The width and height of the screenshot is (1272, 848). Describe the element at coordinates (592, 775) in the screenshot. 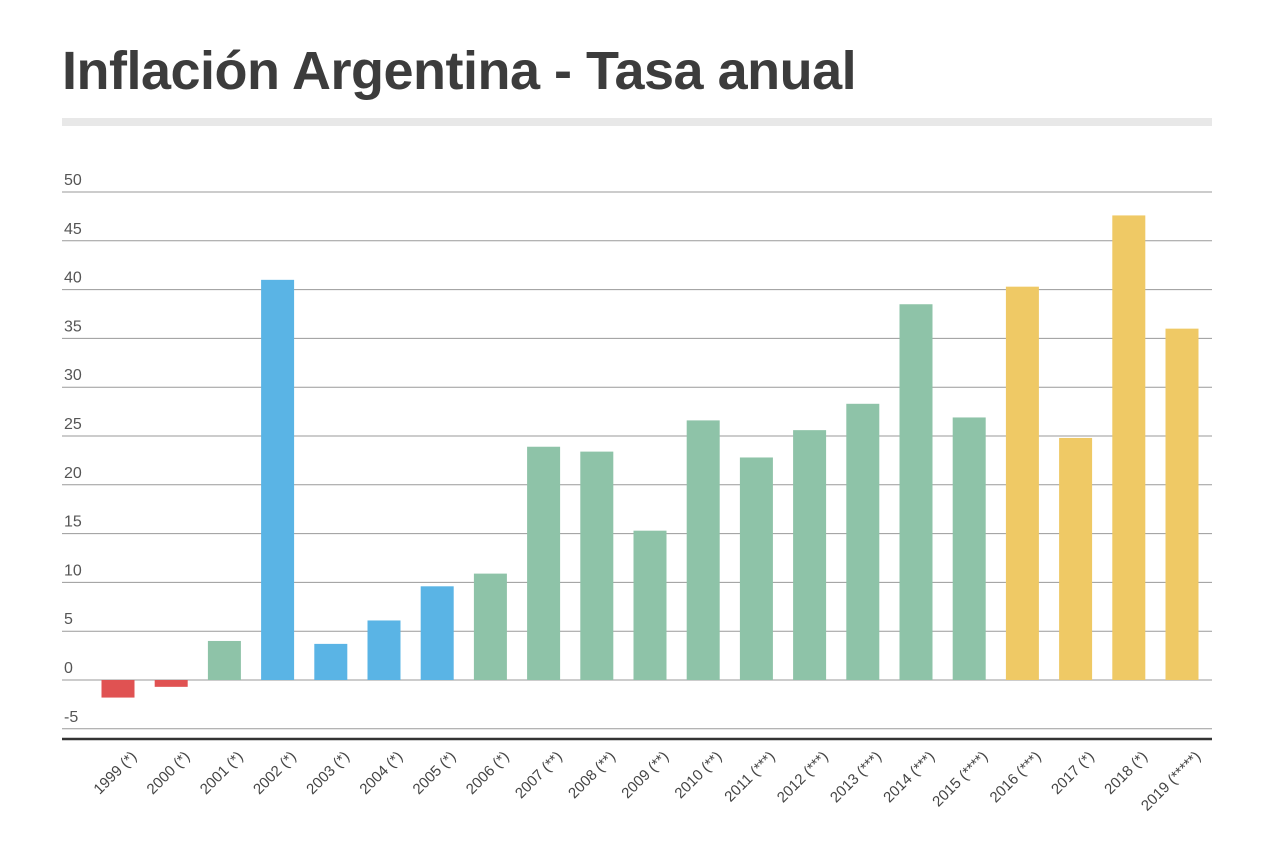

I see `x-tick-label: 2008 (**)` at that location.